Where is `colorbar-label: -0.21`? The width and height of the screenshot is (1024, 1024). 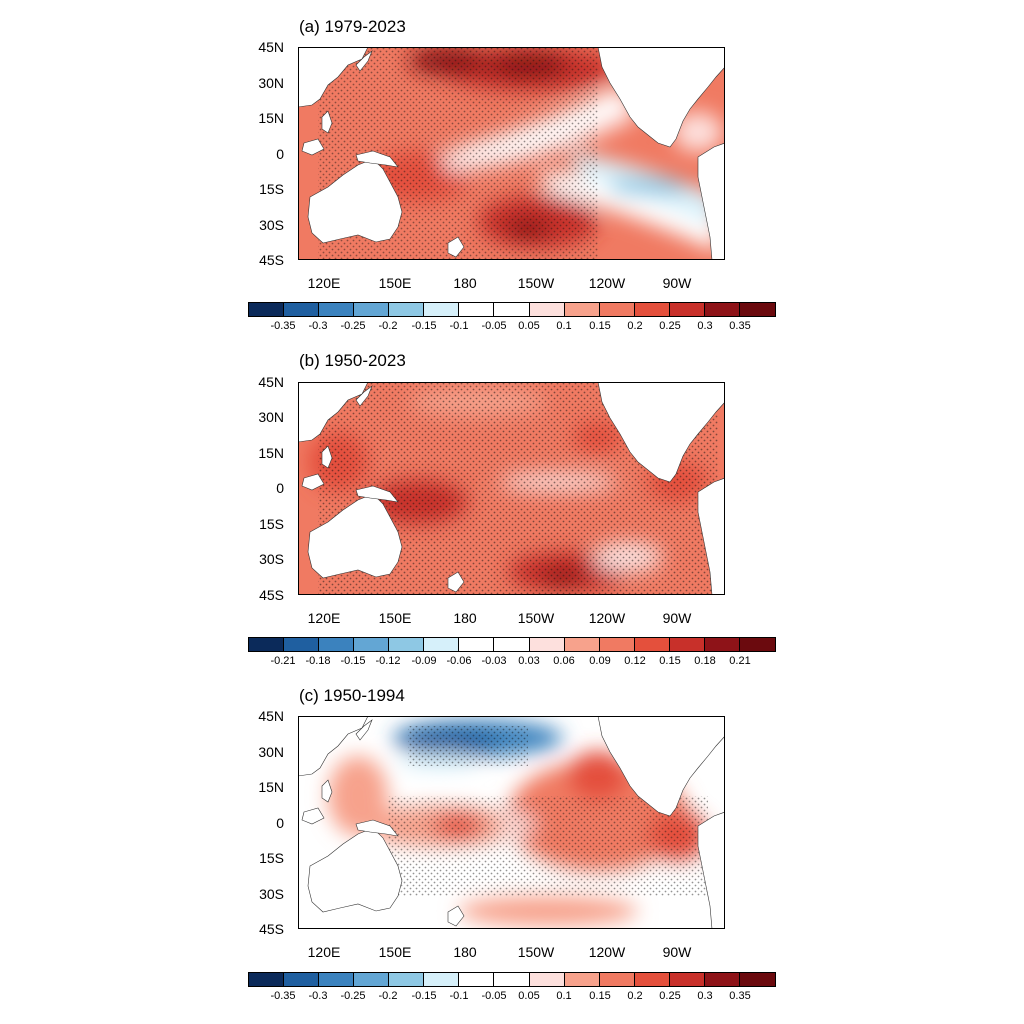 colorbar-label: -0.21 is located at coordinates (283, 661).